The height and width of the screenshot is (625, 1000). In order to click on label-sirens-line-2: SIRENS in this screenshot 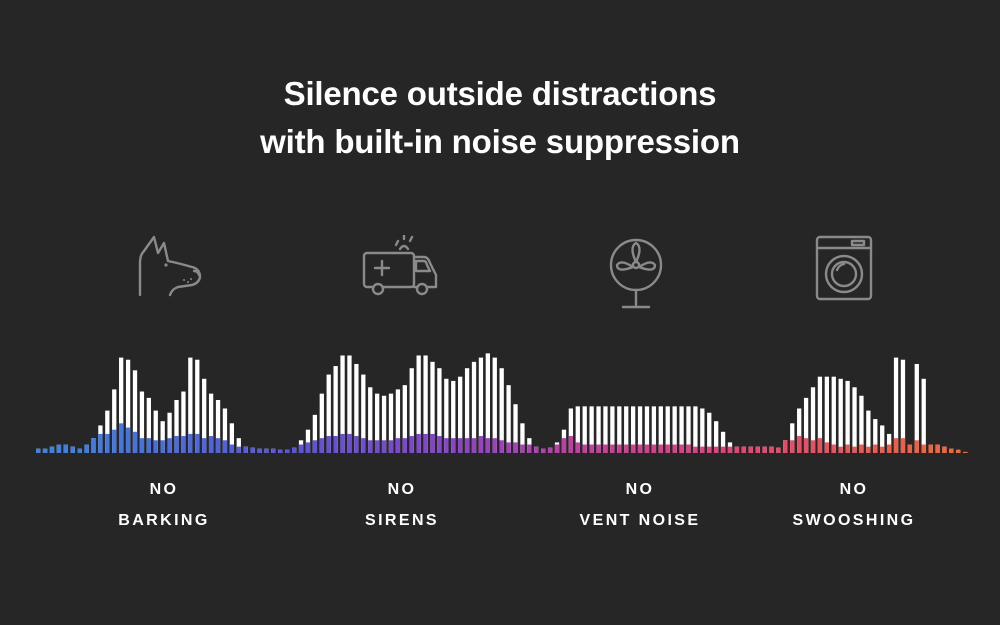, I will do `click(402, 520)`.